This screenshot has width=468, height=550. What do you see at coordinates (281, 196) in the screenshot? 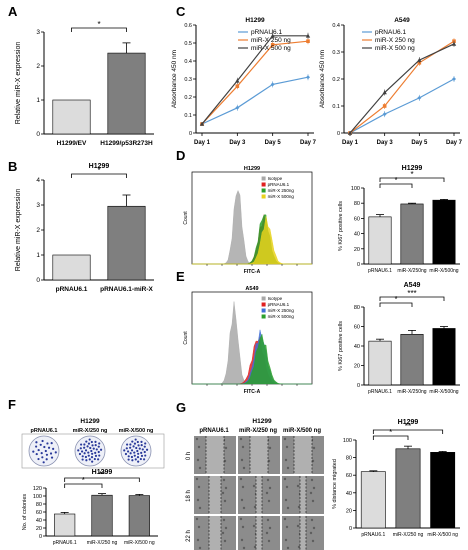
I see `D_hist-legend-label: miR-X 500ng` at bounding box center [281, 196].